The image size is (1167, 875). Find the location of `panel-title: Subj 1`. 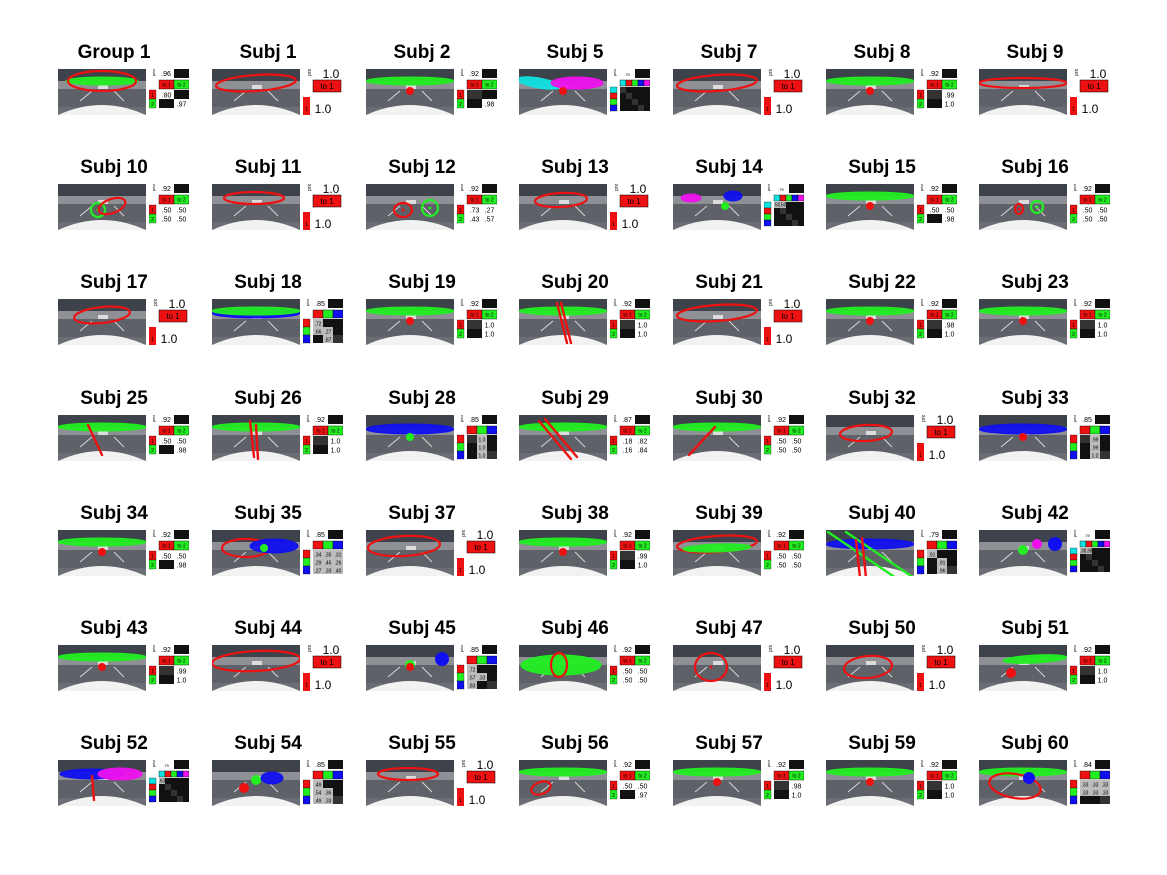

panel-title: Subj 1 is located at coordinates (268, 52).